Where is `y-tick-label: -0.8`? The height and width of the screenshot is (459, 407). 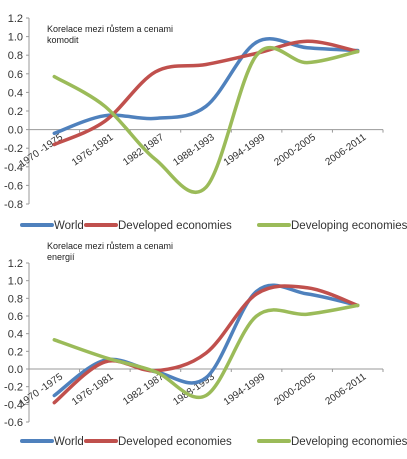
y-tick-label: -0.8 is located at coordinates (13, 205).